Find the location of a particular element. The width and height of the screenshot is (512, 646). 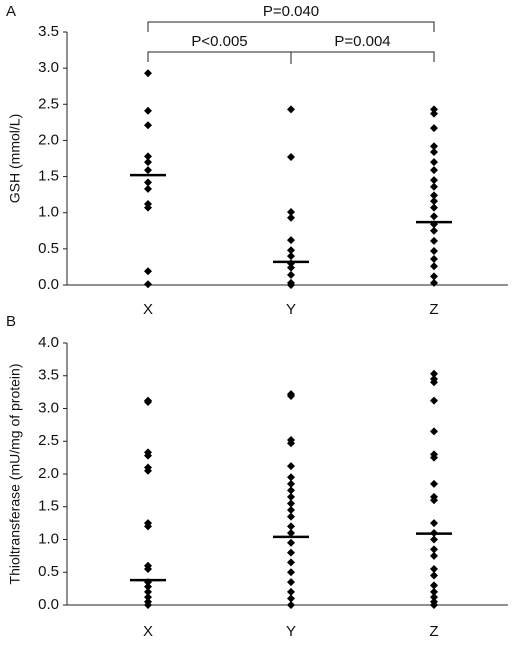

y-tick-label: 4.0 is located at coordinates (48, 342).